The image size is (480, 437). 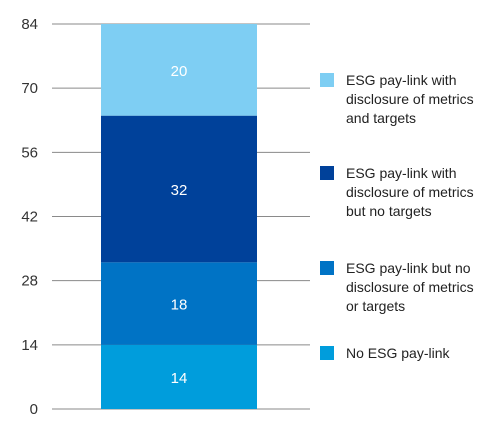 I want to click on legend-item: No ESG pay-link, so click(x=400, y=353).